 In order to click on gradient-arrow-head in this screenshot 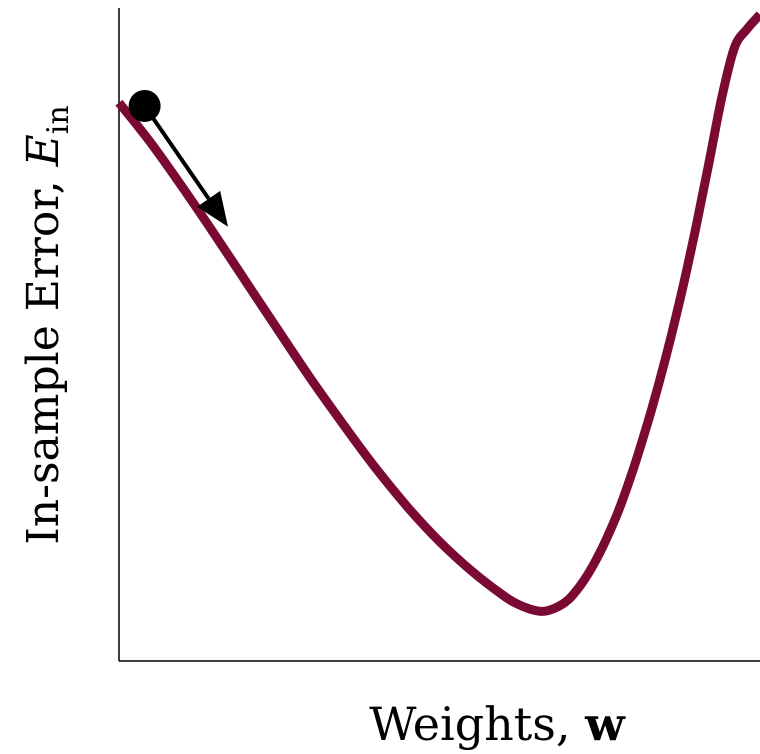, I will do `click(212, 208)`.